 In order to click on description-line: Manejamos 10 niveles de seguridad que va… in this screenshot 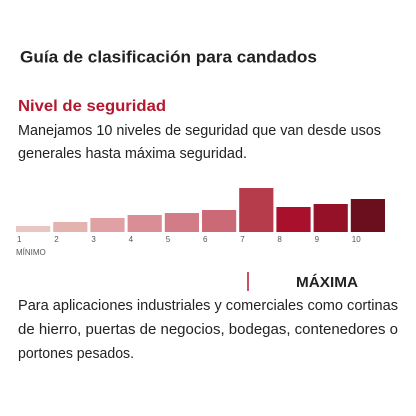, I will do `click(199, 130)`.